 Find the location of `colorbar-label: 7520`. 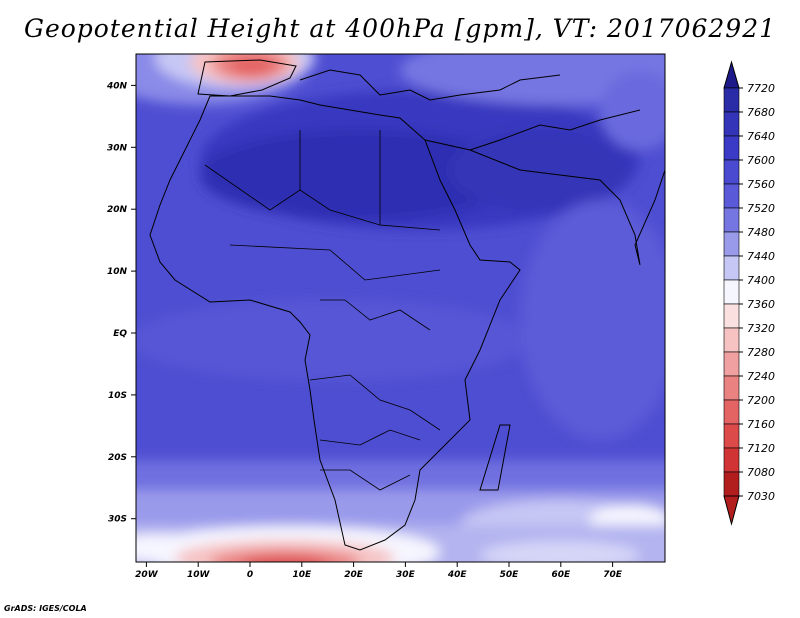

colorbar-label: 7520 is located at coordinates (761, 208).